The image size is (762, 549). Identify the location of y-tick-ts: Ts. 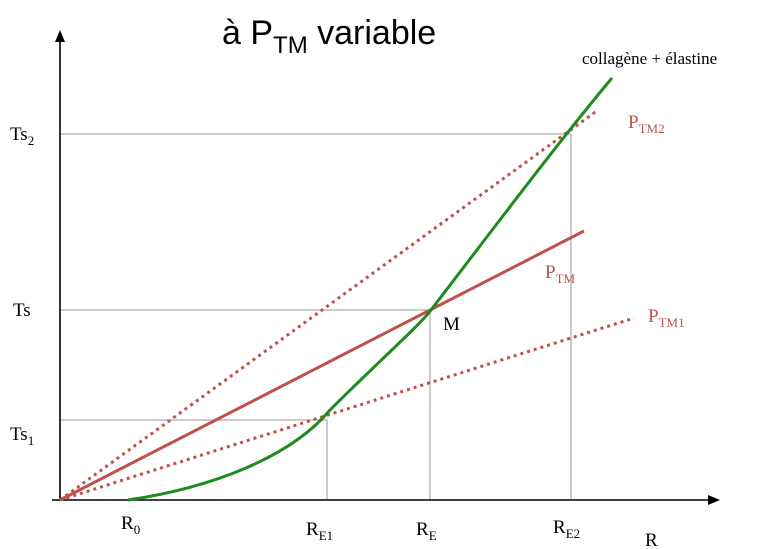
(22, 310).